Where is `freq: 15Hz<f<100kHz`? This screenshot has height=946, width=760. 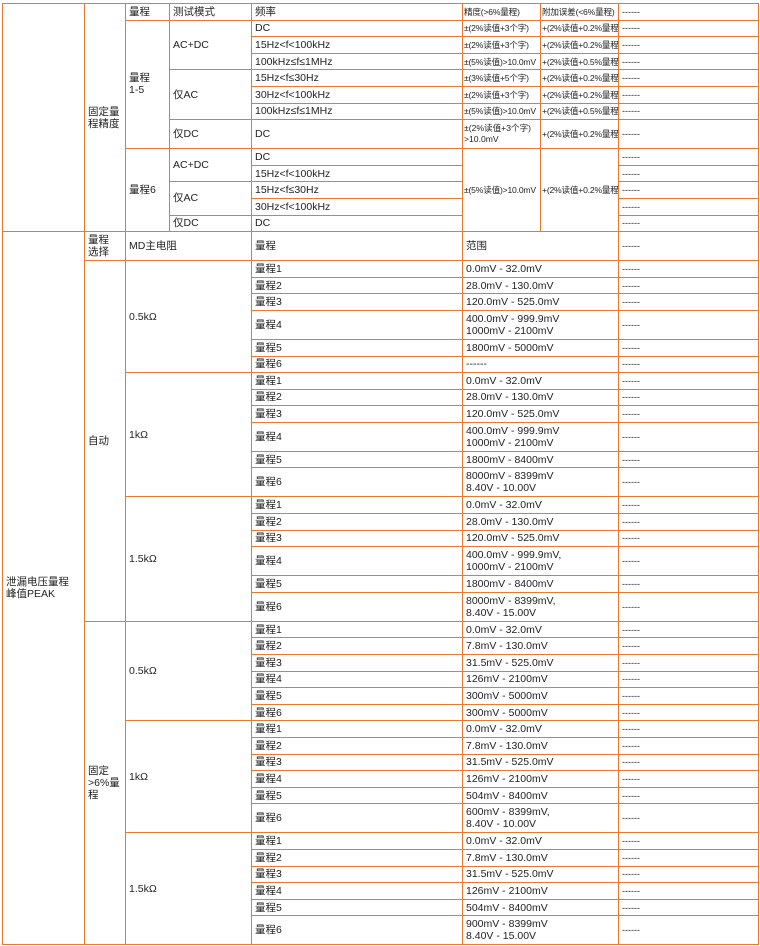
freq: 15Hz<f<100kHz is located at coordinates (357, 173).